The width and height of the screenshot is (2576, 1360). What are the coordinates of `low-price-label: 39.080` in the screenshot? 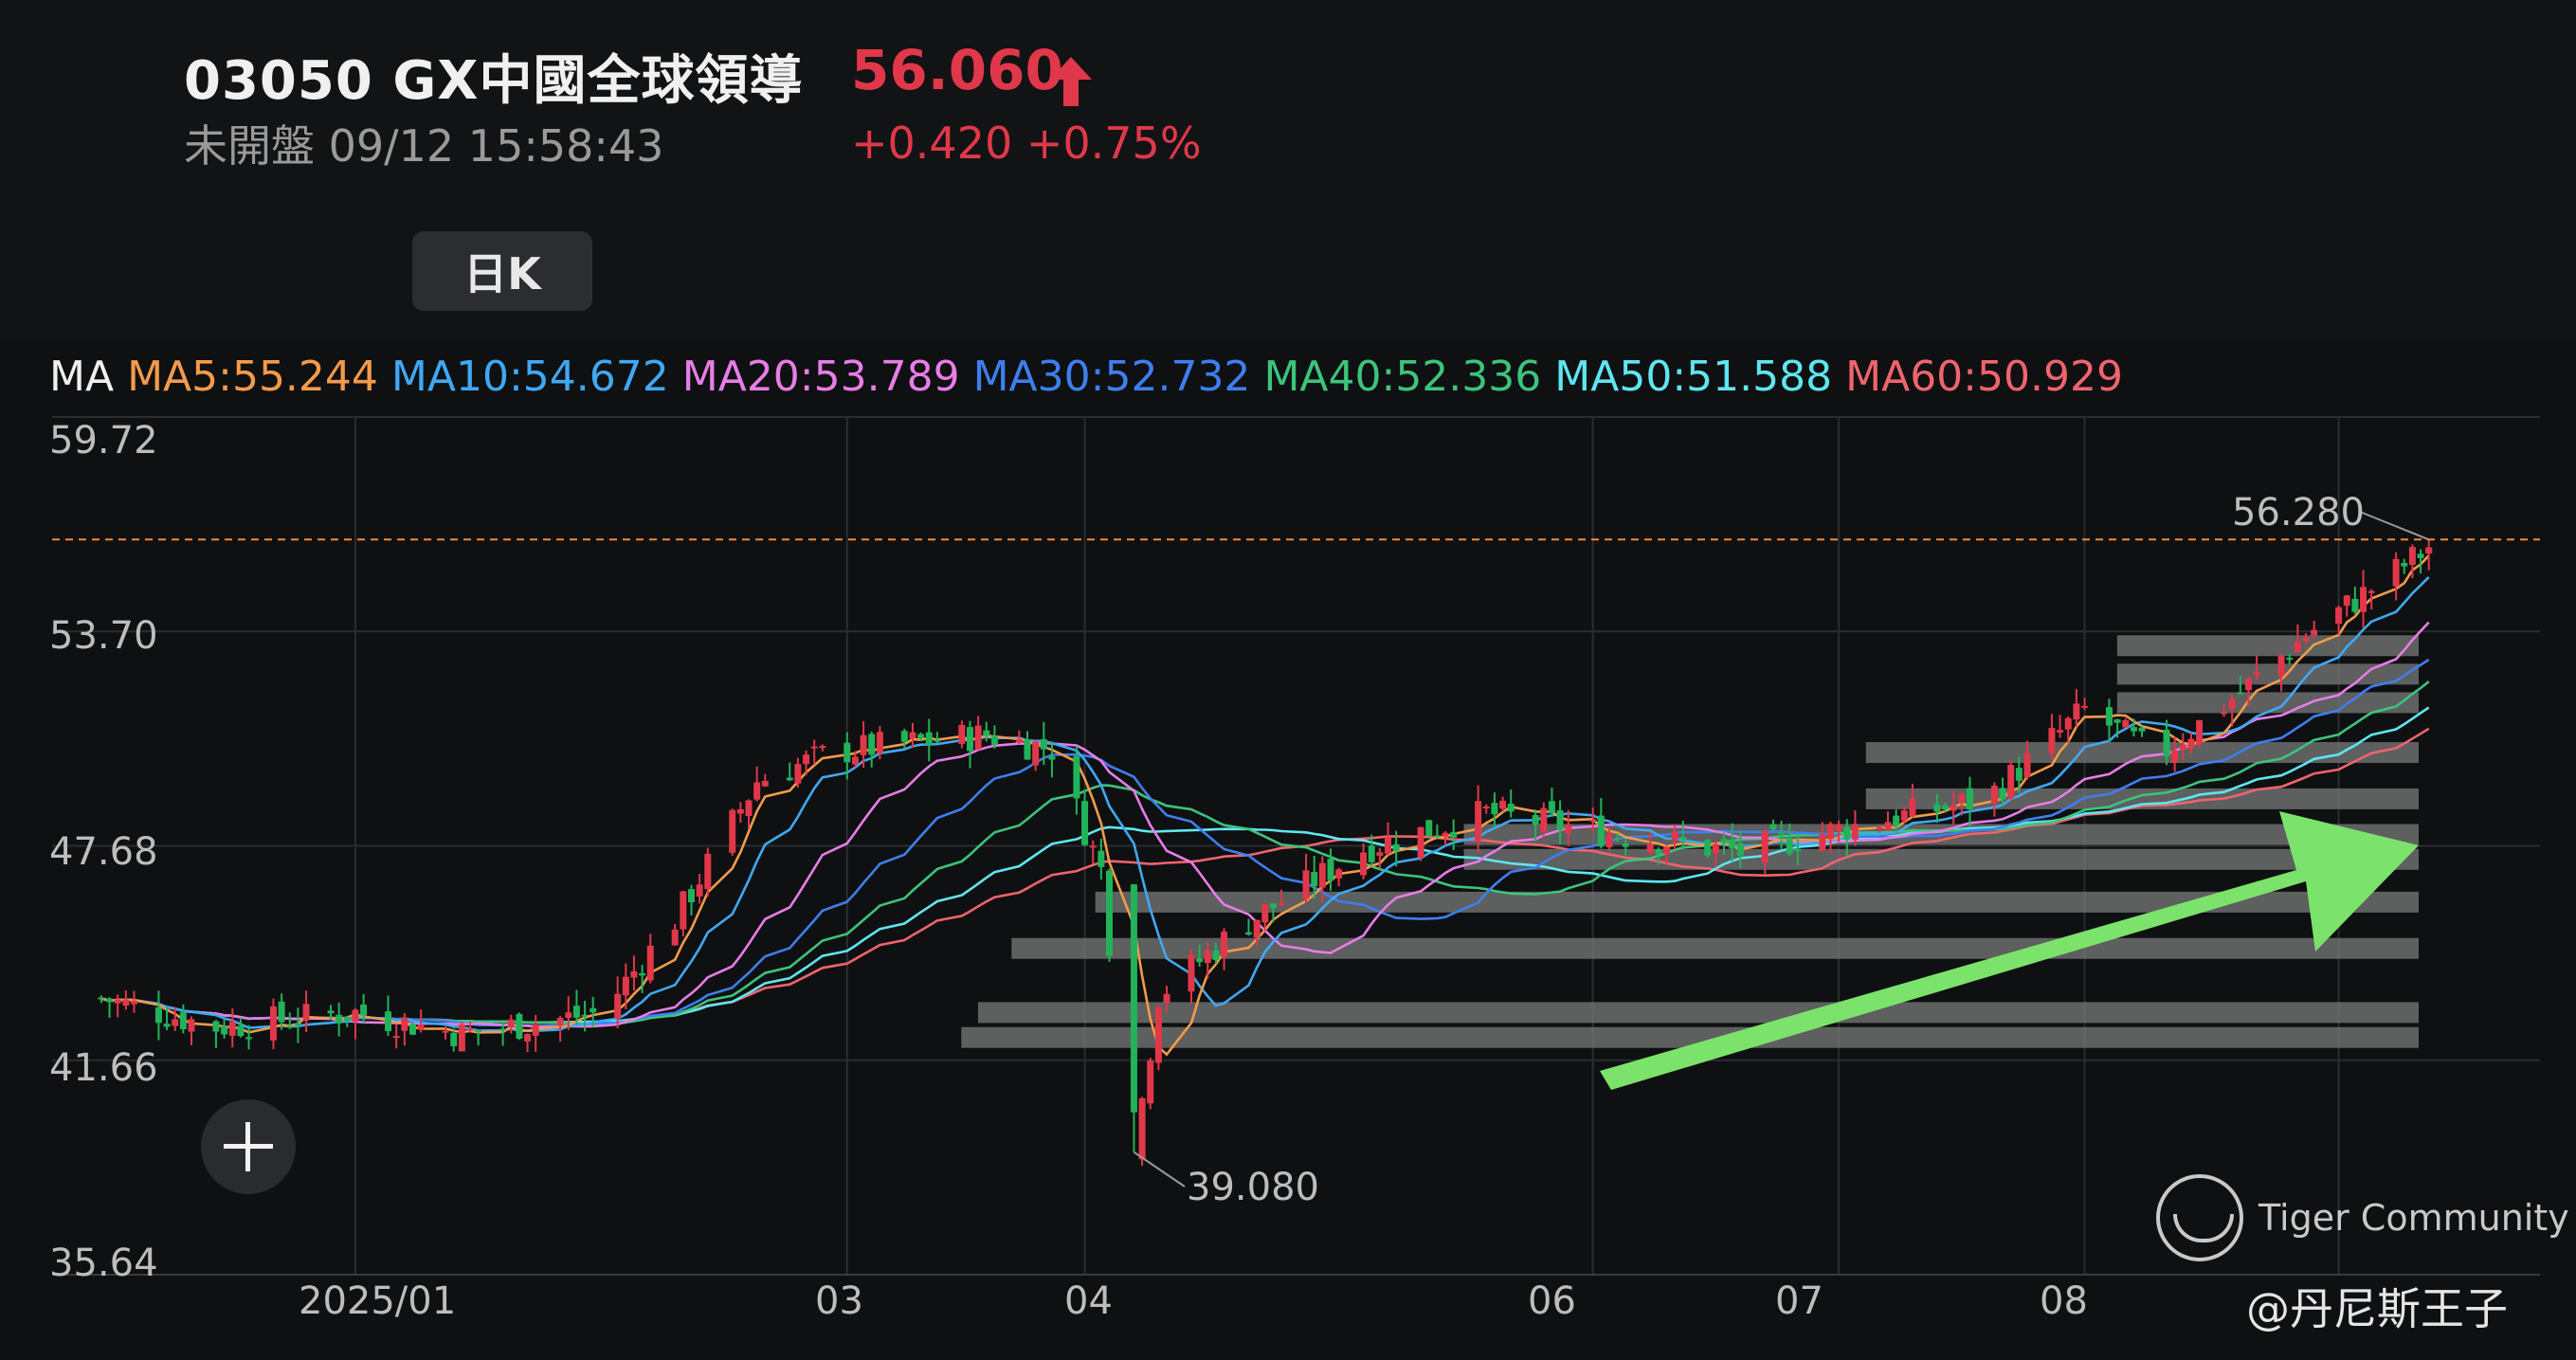 It's located at (1253, 1187).